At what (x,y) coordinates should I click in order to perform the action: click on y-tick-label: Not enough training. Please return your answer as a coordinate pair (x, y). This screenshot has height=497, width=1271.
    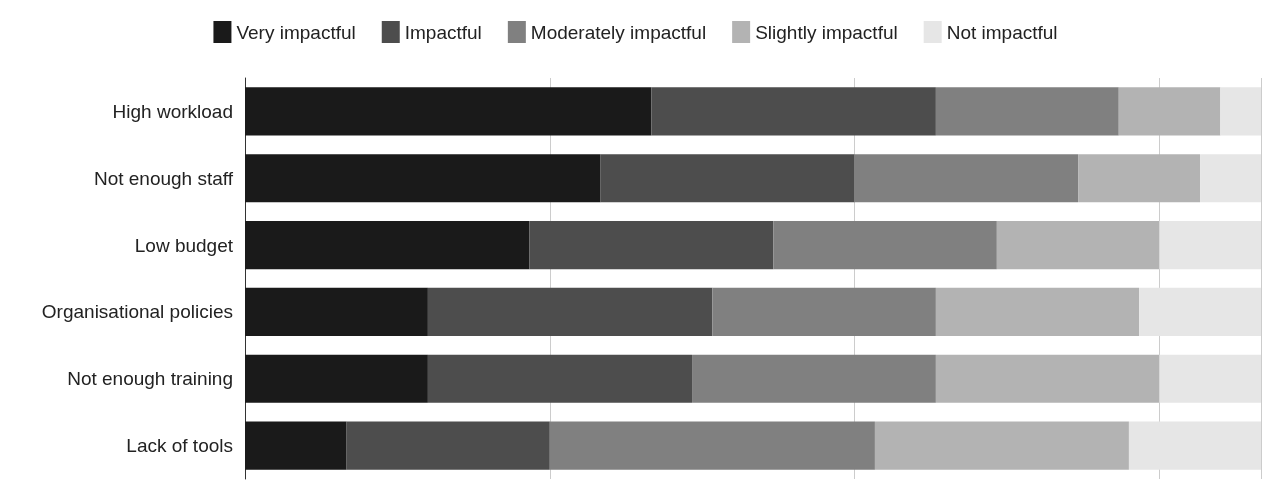
    Looking at the image, I should click on (150, 379).